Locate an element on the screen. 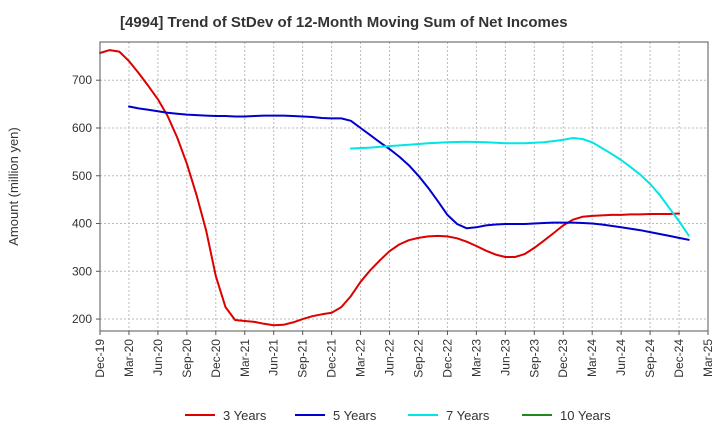 The width and height of the screenshot is (720, 440). x-tick-label: Dec-19 is located at coordinates (100, 358).